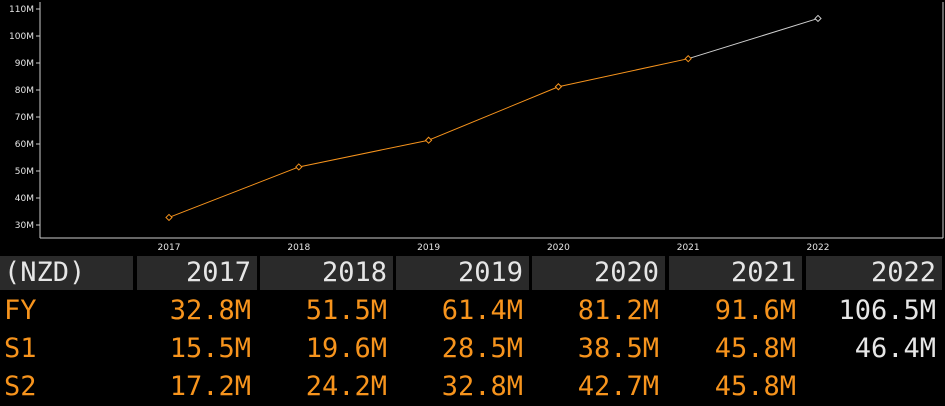 The width and height of the screenshot is (945, 406). I want to click on y-tick-label: 70M, so click(24, 118).